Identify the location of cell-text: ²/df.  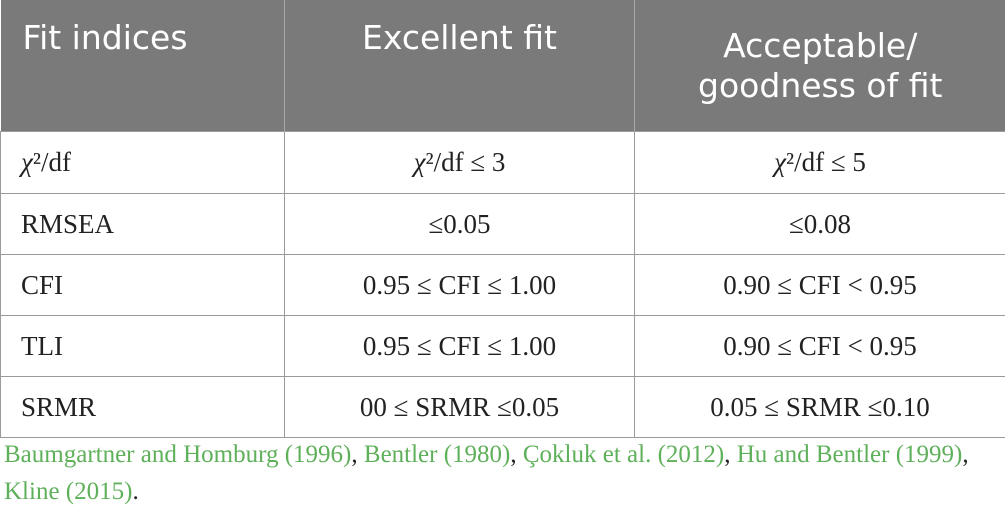
(51, 162).